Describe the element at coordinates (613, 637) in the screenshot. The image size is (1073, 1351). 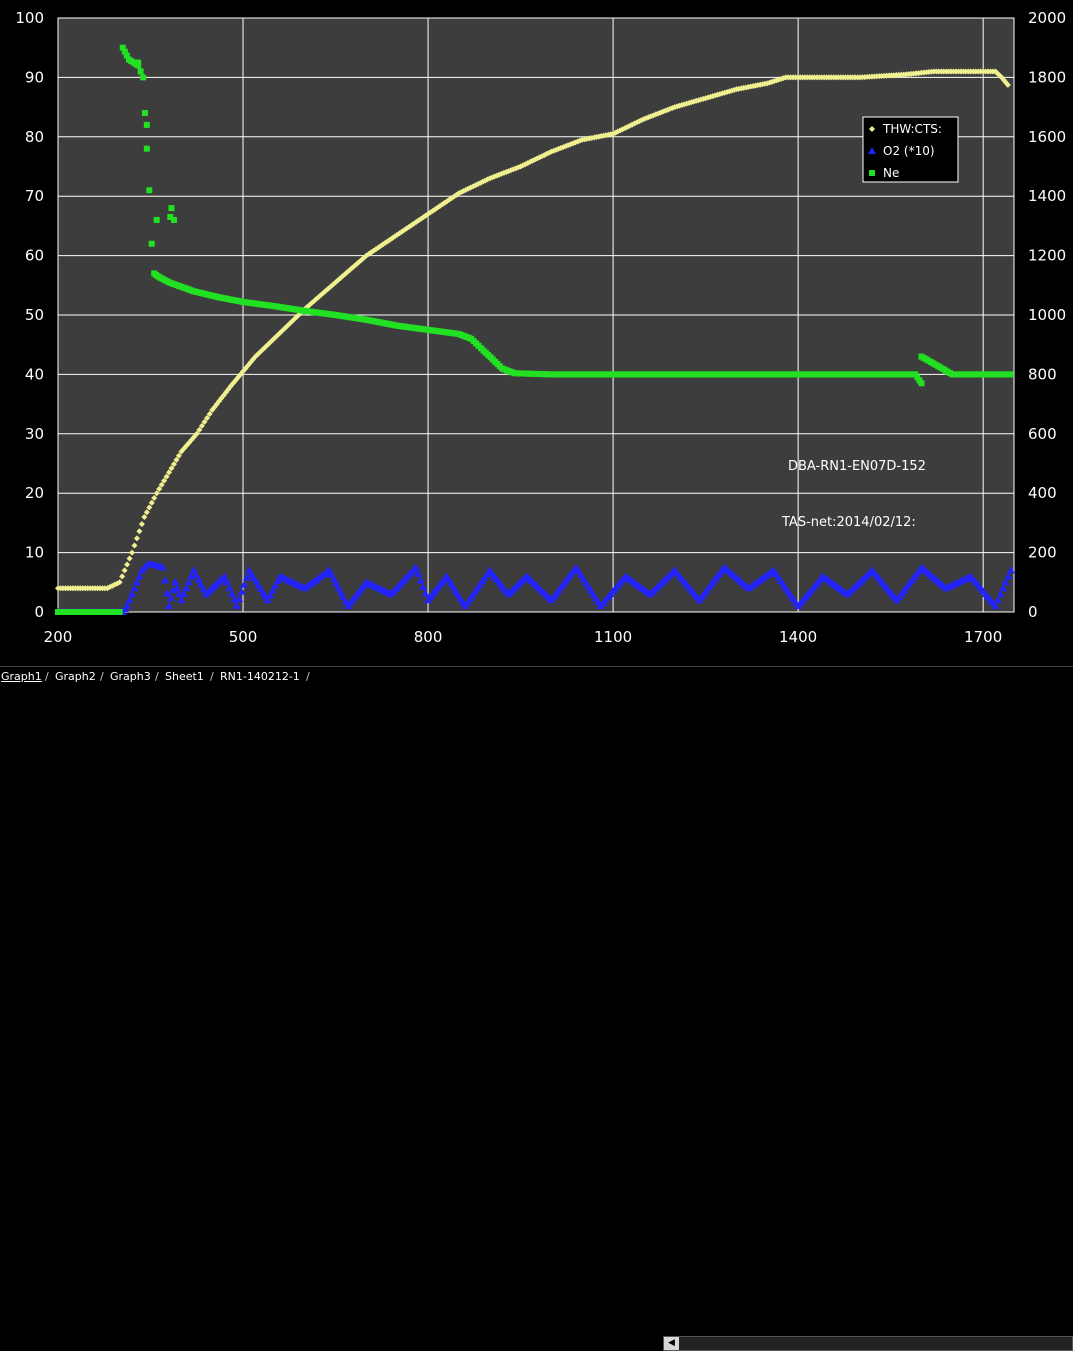
I see `x-tick-label: 1100` at that location.